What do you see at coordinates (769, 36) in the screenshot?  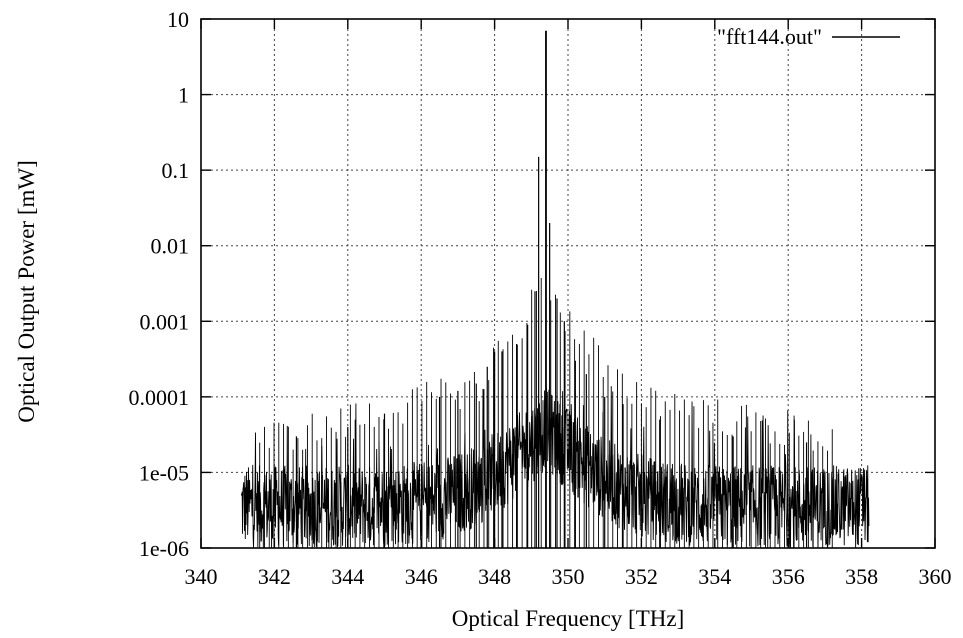 I see `legend-label: "fft144.out"` at bounding box center [769, 36].